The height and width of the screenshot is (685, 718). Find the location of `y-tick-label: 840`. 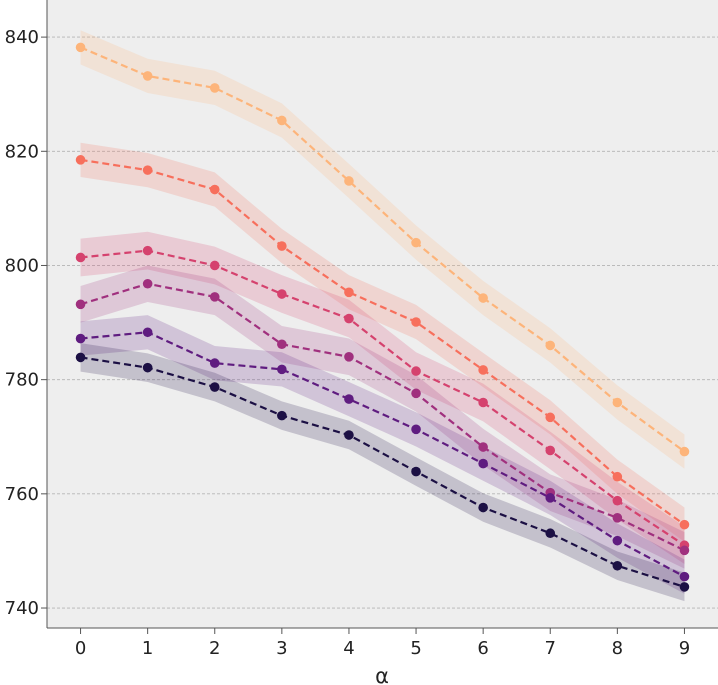

y-tick-label: 840 is located at coordinates (22, 37).